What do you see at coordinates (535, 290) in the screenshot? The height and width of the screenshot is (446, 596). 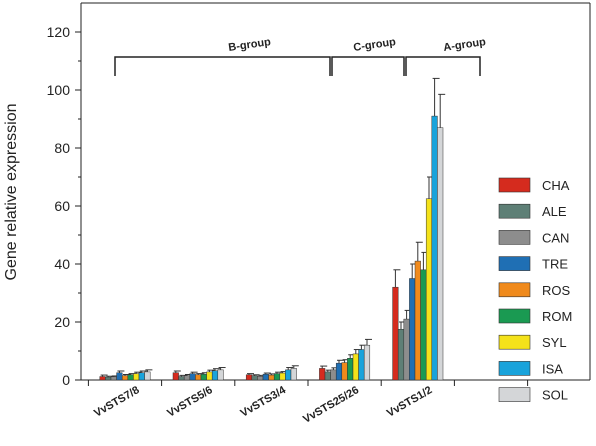 I see `legend: CHA ALE CAN TRE ROS ROM SYL ISA SOL` at bounding box center [535, 290].